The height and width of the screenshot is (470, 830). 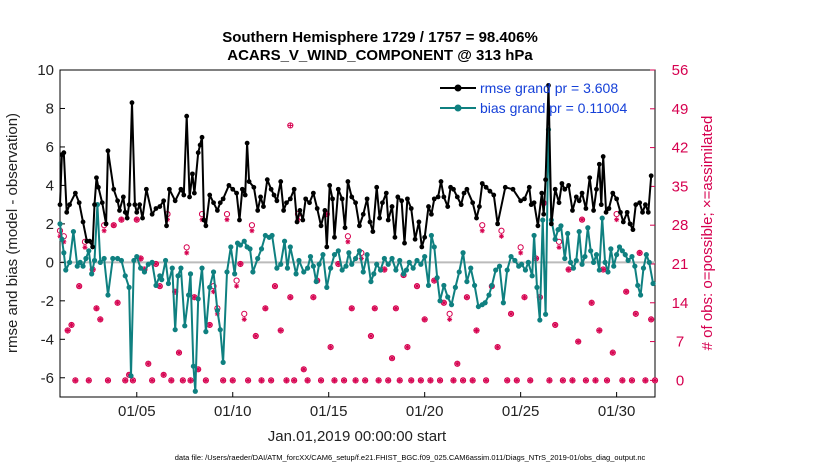 I want to click on y-right-tick-label: 42, so click(x=680, y=148).